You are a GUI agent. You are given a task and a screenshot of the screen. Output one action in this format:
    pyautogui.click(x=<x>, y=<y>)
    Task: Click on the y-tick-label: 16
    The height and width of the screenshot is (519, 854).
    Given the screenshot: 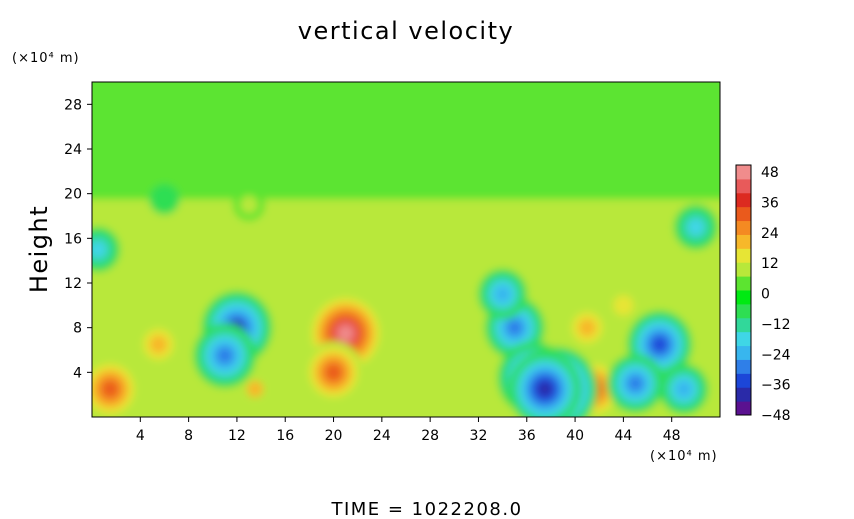 What is the action you would take?
    pyautogui.click(x=73, y=239)
    